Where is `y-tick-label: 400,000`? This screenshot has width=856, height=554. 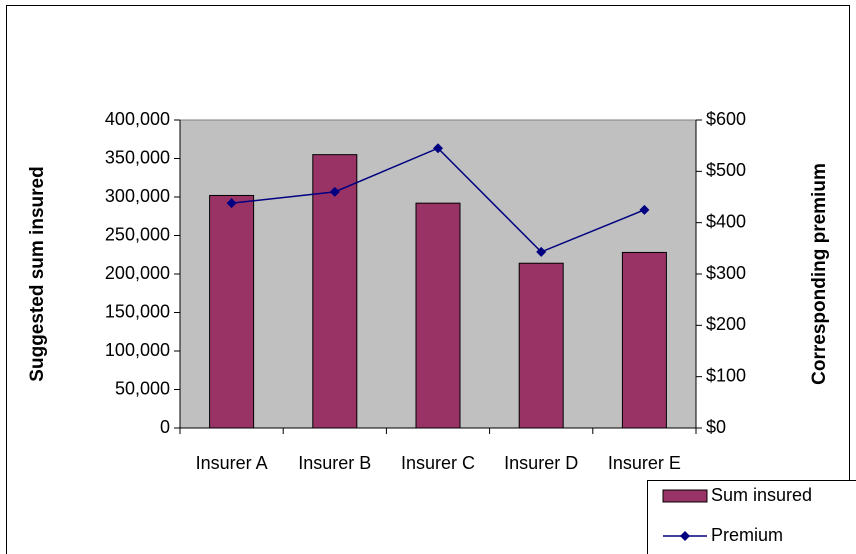
y-tick-label: 400,000 is located at coordinates (137, 119).